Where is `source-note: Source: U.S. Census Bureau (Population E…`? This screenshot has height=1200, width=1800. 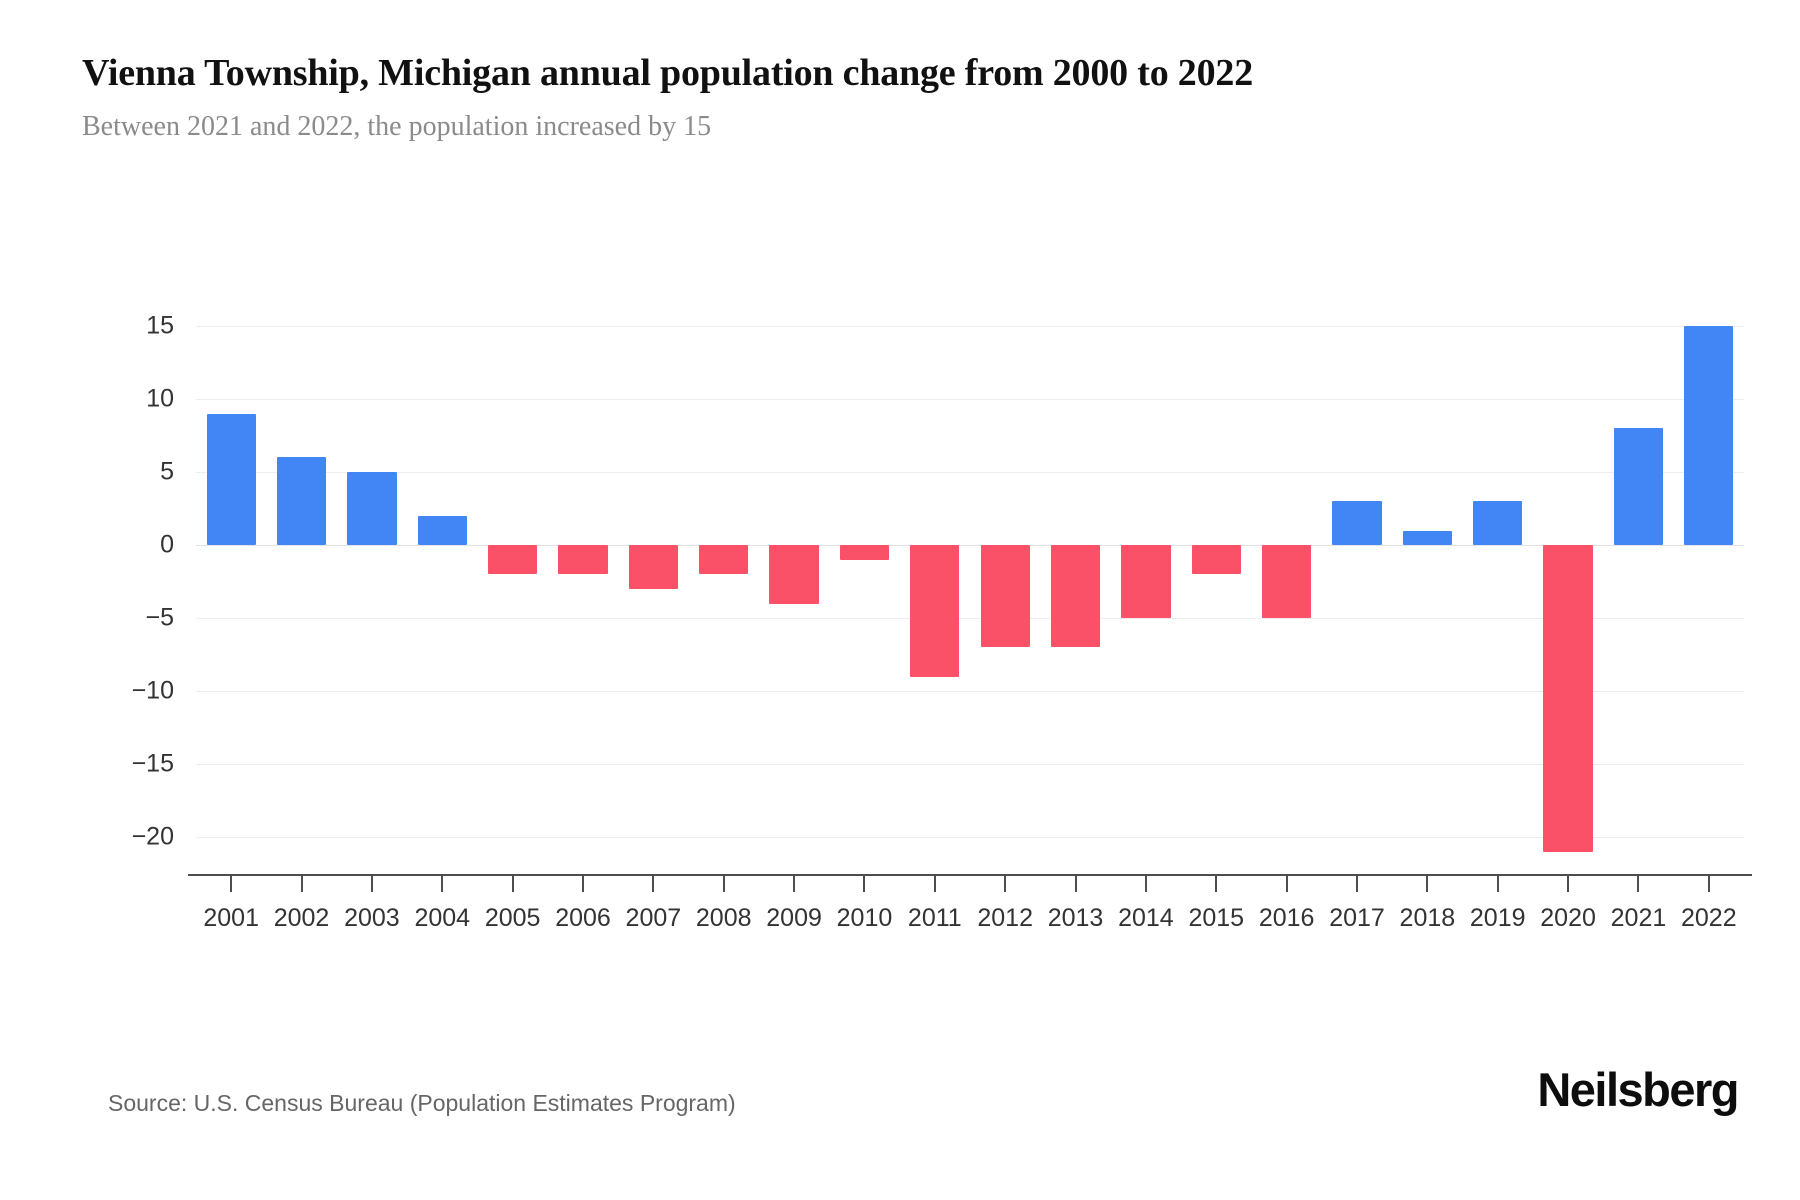 source-note: Source: U.S. Census Bureau (Population E… is located at coordinates (422, 1103).